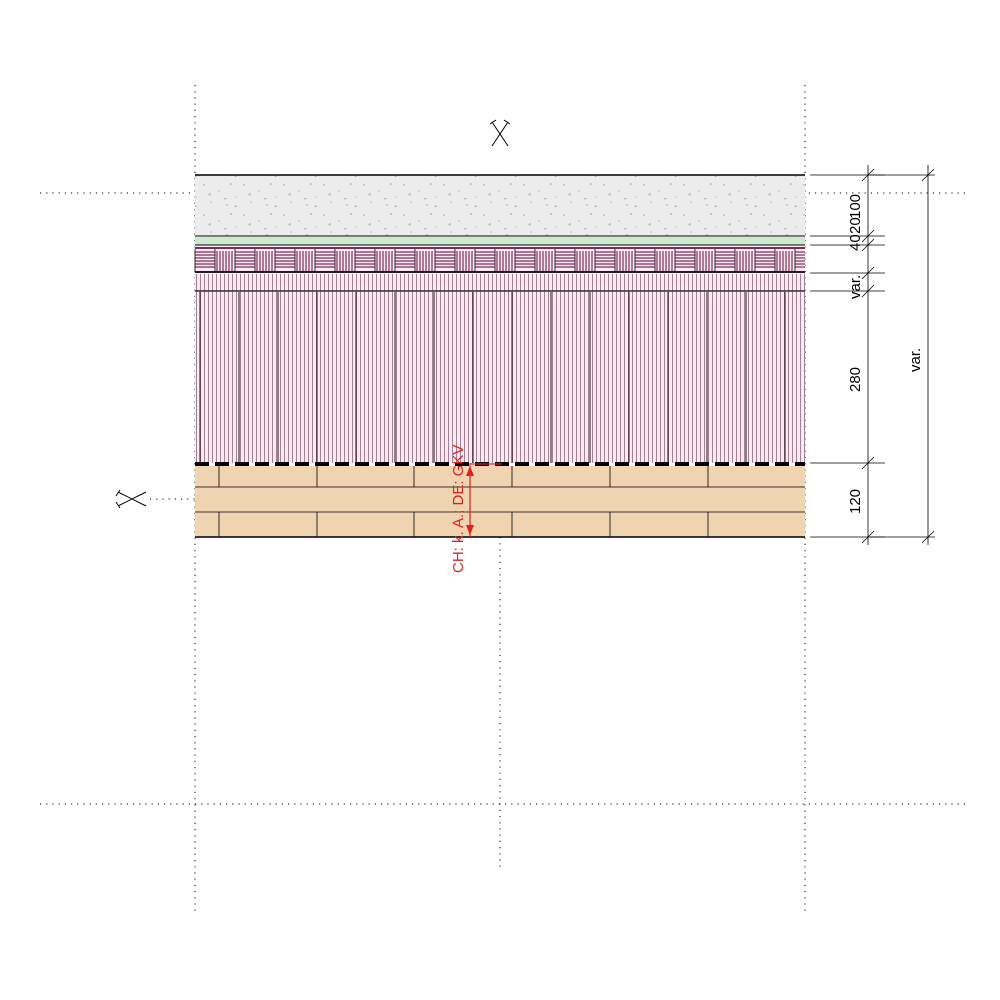 The width and height of the screenshot is (1000, 1000). What do you see at coordinates (855, 379) in the screenshot?
I see `dim-label-280: 280` at bounding box center [855, 379].